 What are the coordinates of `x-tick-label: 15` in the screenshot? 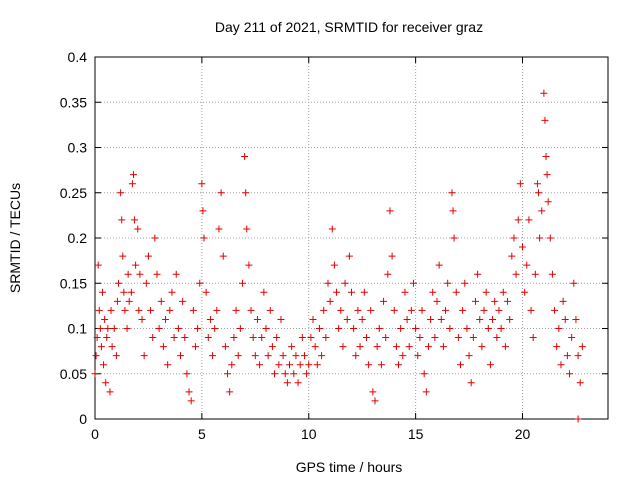 It's located at (416, 434).